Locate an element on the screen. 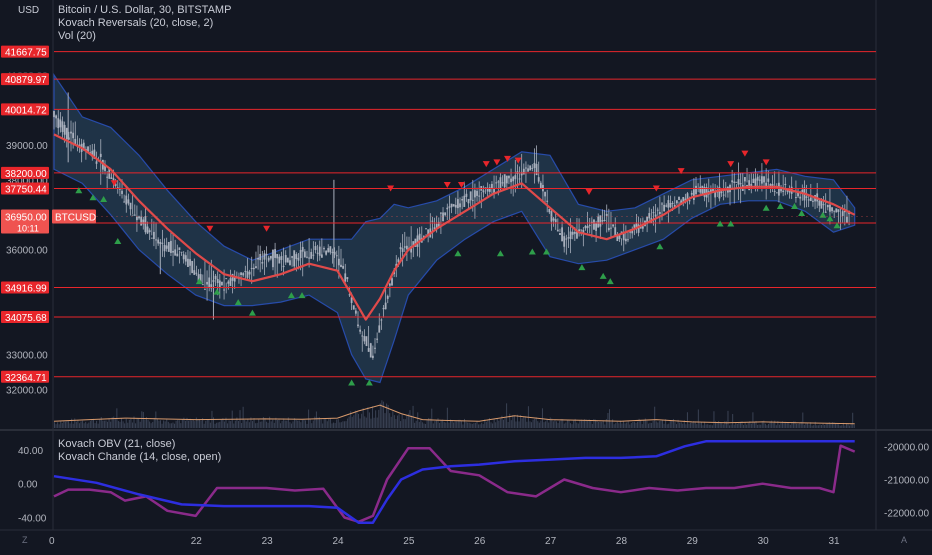  indicator-kovach-chande: Kovach Chande (14, close, open) is located at coordinates (140, 457).